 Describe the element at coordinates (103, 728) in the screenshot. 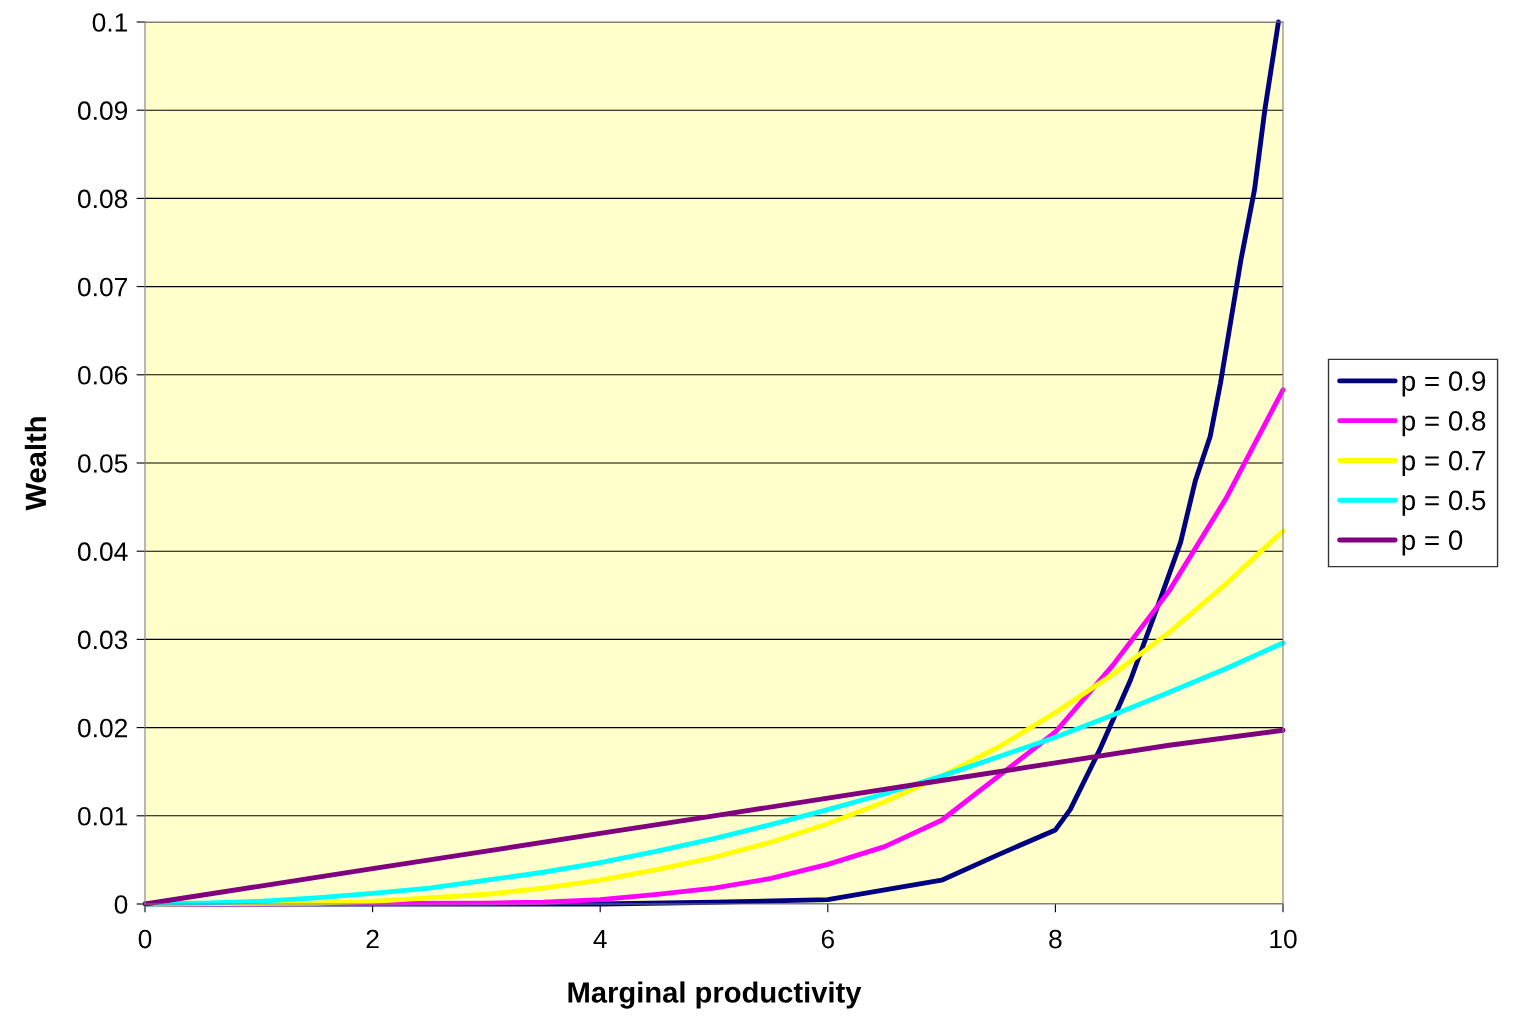

I see `y-tick-label: 0.02` at that location.